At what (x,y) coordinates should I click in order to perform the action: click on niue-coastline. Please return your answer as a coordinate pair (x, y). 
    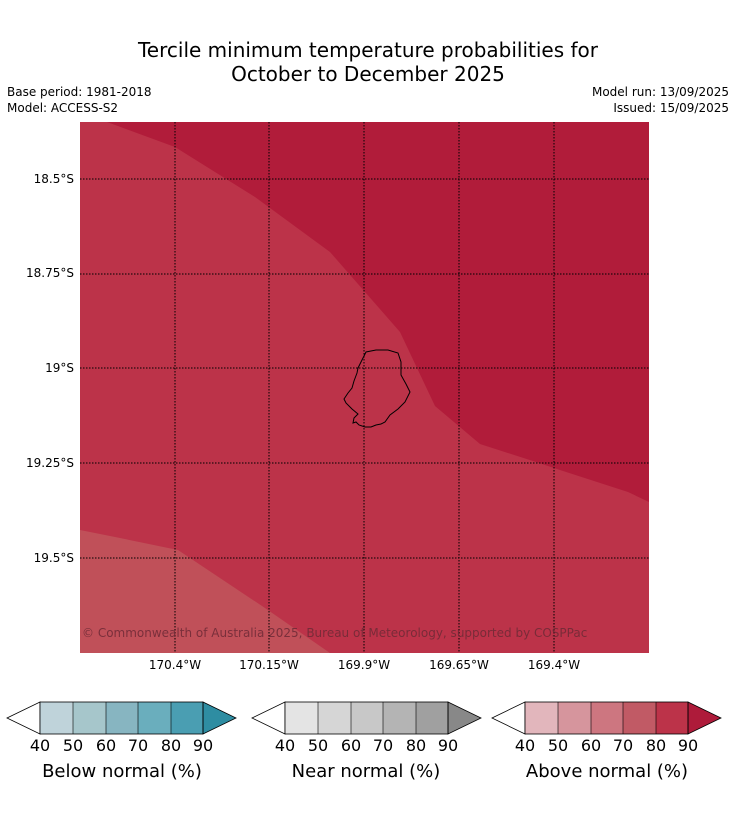
    Looking at the image, I should click on (377, 388).